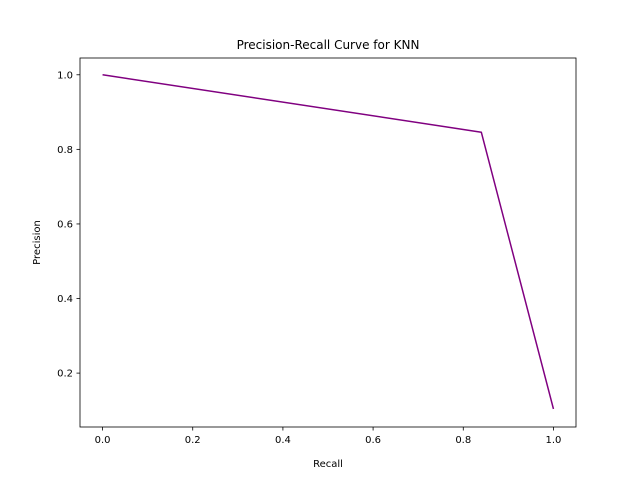 This screenshot has width=640, height=480. Describe the element at coordinates (328, 464) in the screenshot. I see `x-axis-label: Recall` at that location.